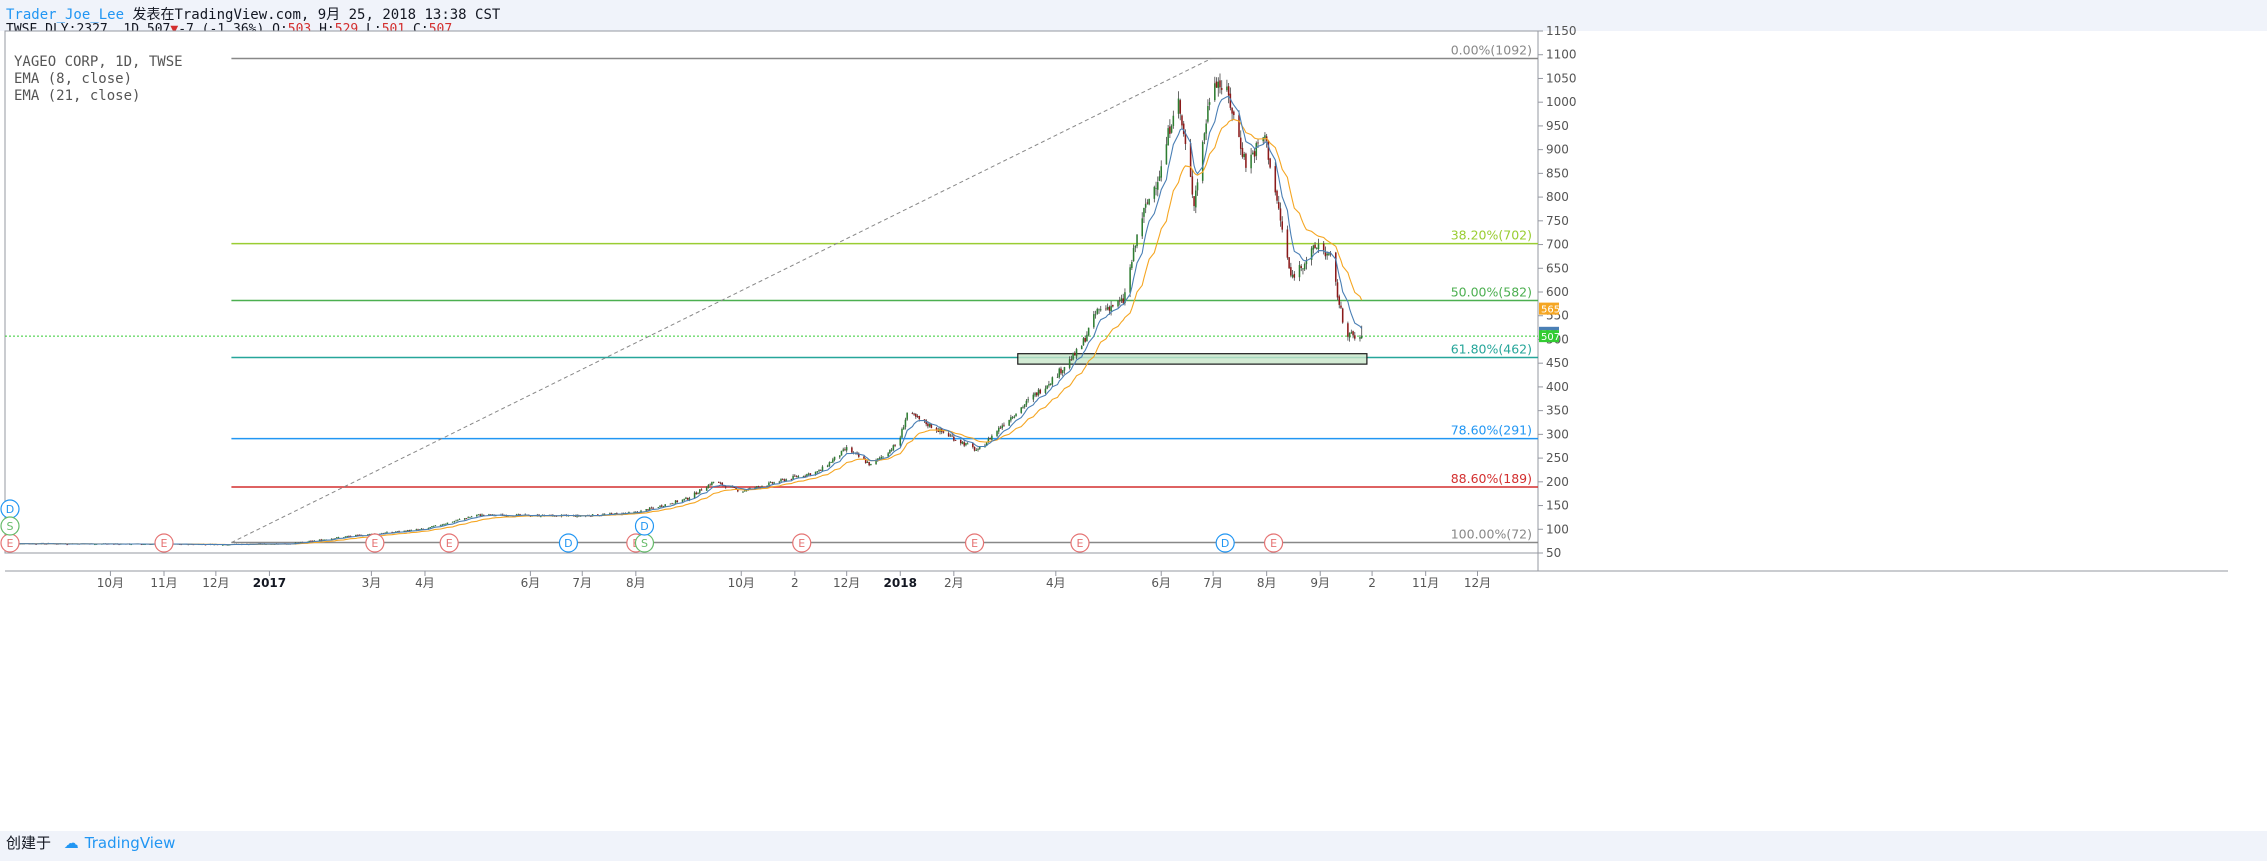  What do you see at coordinates (1161, 583) in the screenshot?
I see `x-tick-label: 6月` at bounding box center [1161, 583].